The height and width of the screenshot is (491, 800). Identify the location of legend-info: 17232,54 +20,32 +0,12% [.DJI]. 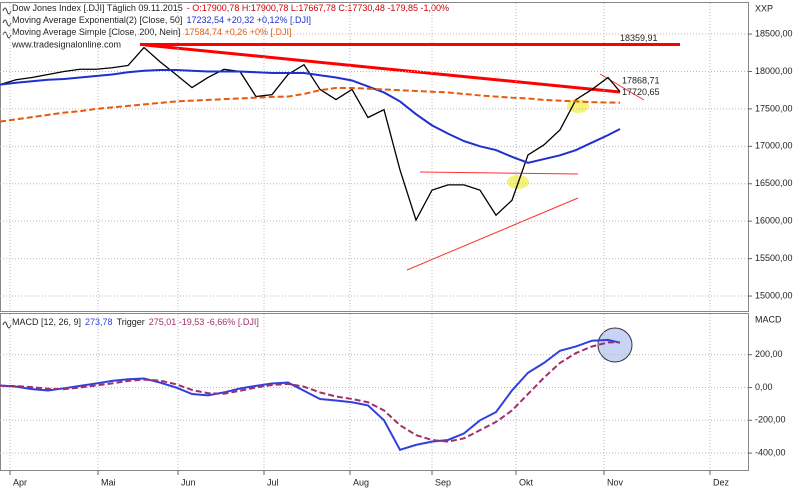
(248, 20).